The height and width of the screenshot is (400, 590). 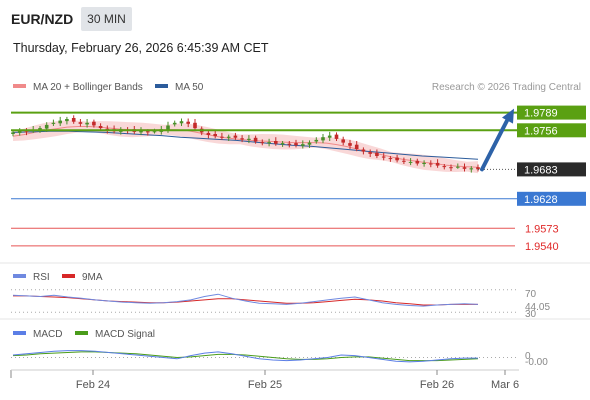 What do you see at coordinates (68, 276) in the screenshot?
I see `rsi-ma-legend-swatch` at bounding box center [68, 276].